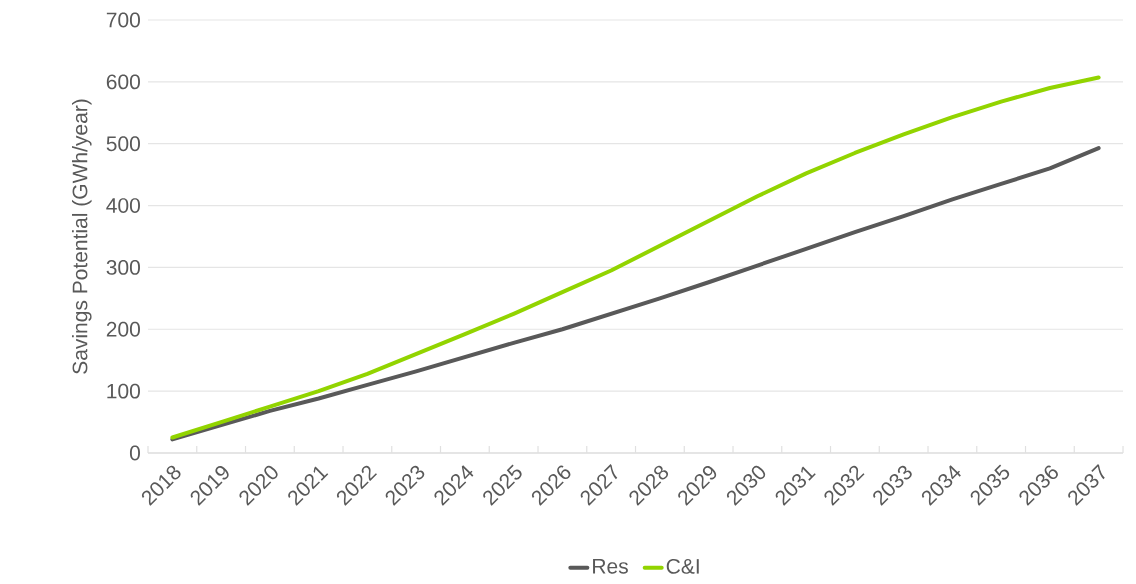  Describe the element at coordinates (123, 267) in the screenshot. I see `y-tick-label: 300` at that location.